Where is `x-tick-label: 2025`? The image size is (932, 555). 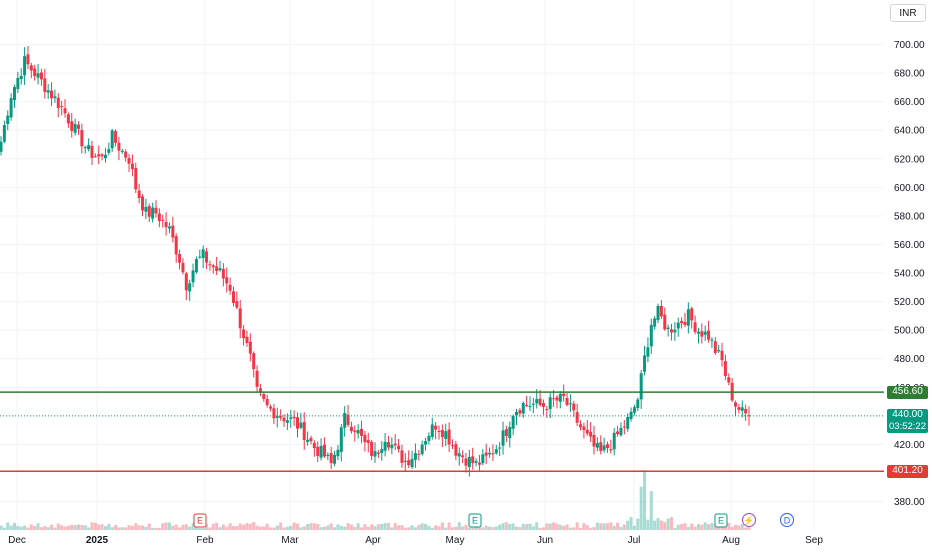 x-tick-label: 2025 is located at coordinates (97, 540).